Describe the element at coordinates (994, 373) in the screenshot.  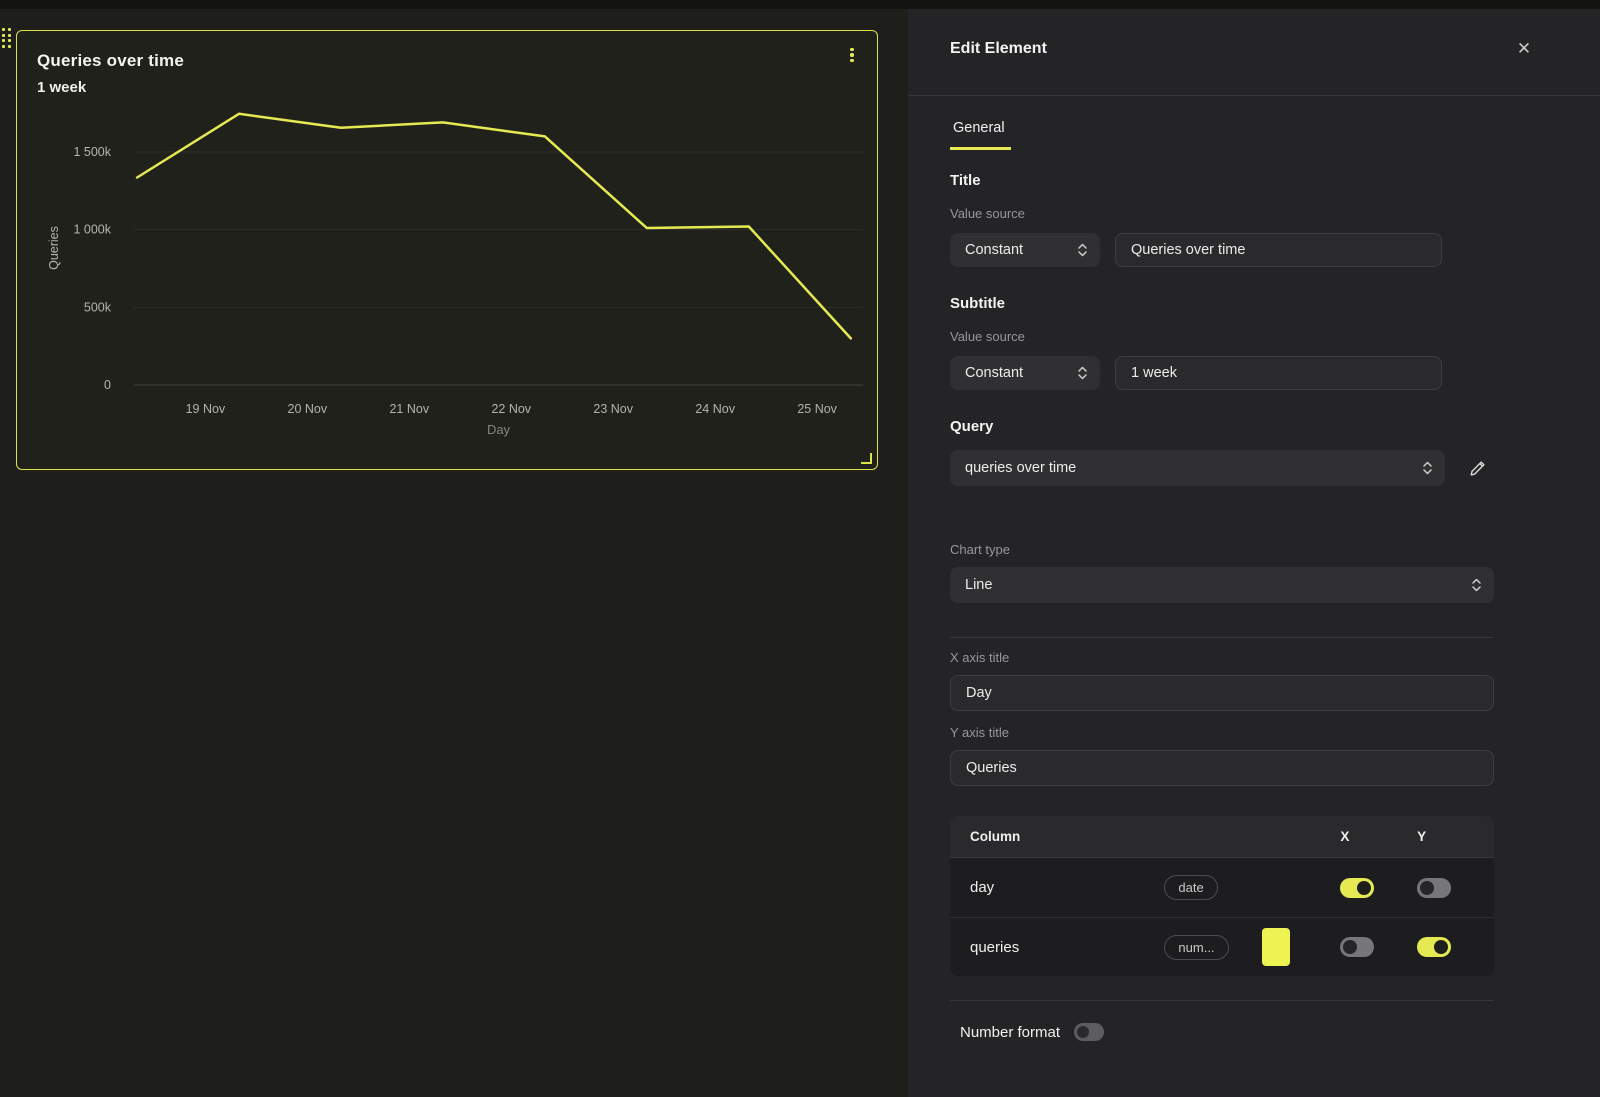
I see `subtitle-source-selected: Constant` at that location.